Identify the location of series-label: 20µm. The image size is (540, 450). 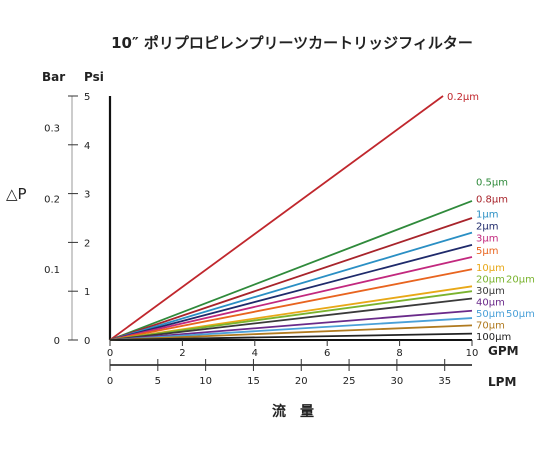
(490, 280).